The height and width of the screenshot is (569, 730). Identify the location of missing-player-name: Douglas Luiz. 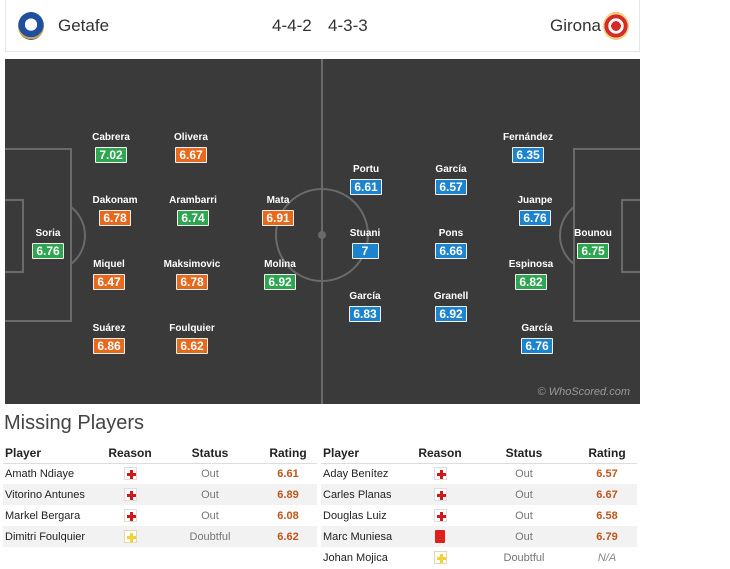
(355, 515).